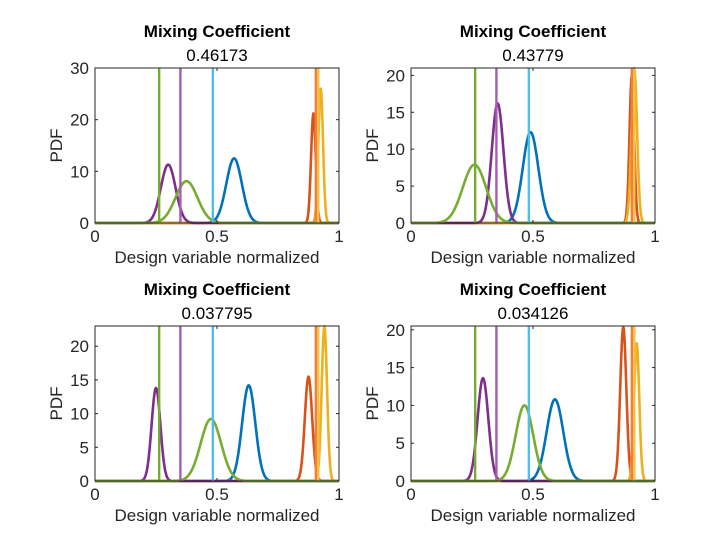 The width and height of the screenshot is (727, 545). I want to click on y-tick-label: 30, so click(79, 68).